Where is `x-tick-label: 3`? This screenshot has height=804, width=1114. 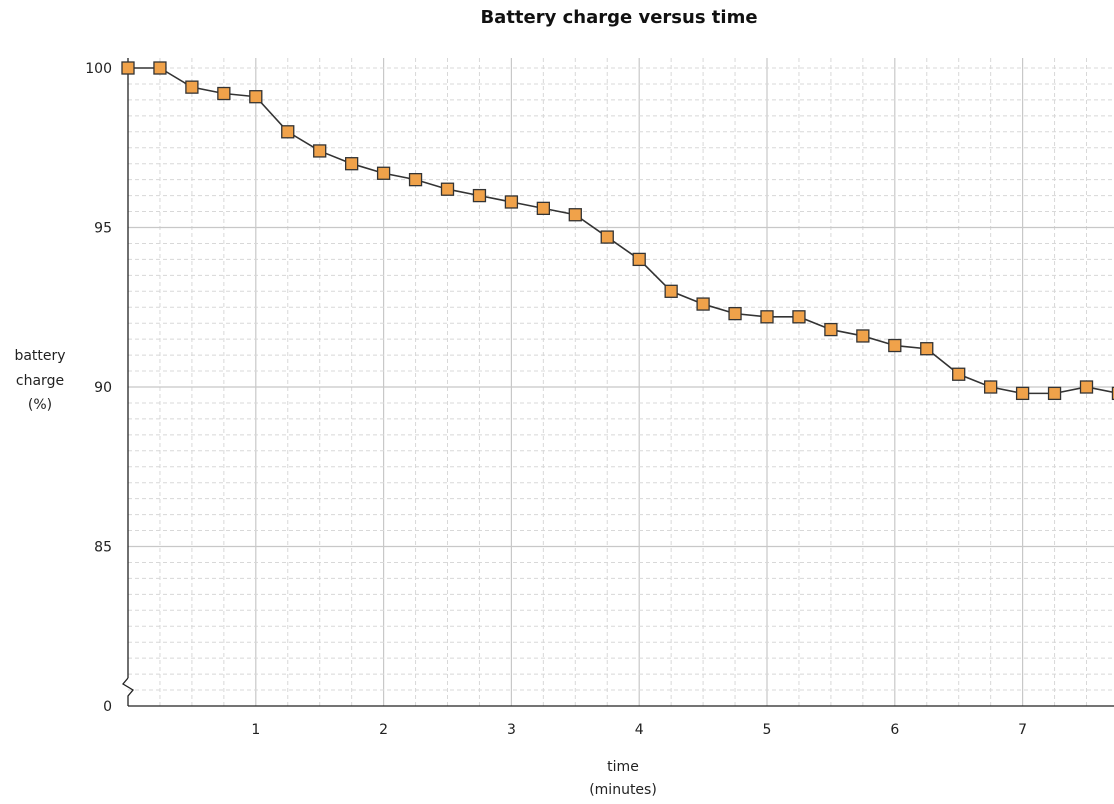 x-tick-label: 3 is located at coordinates (511, 730).